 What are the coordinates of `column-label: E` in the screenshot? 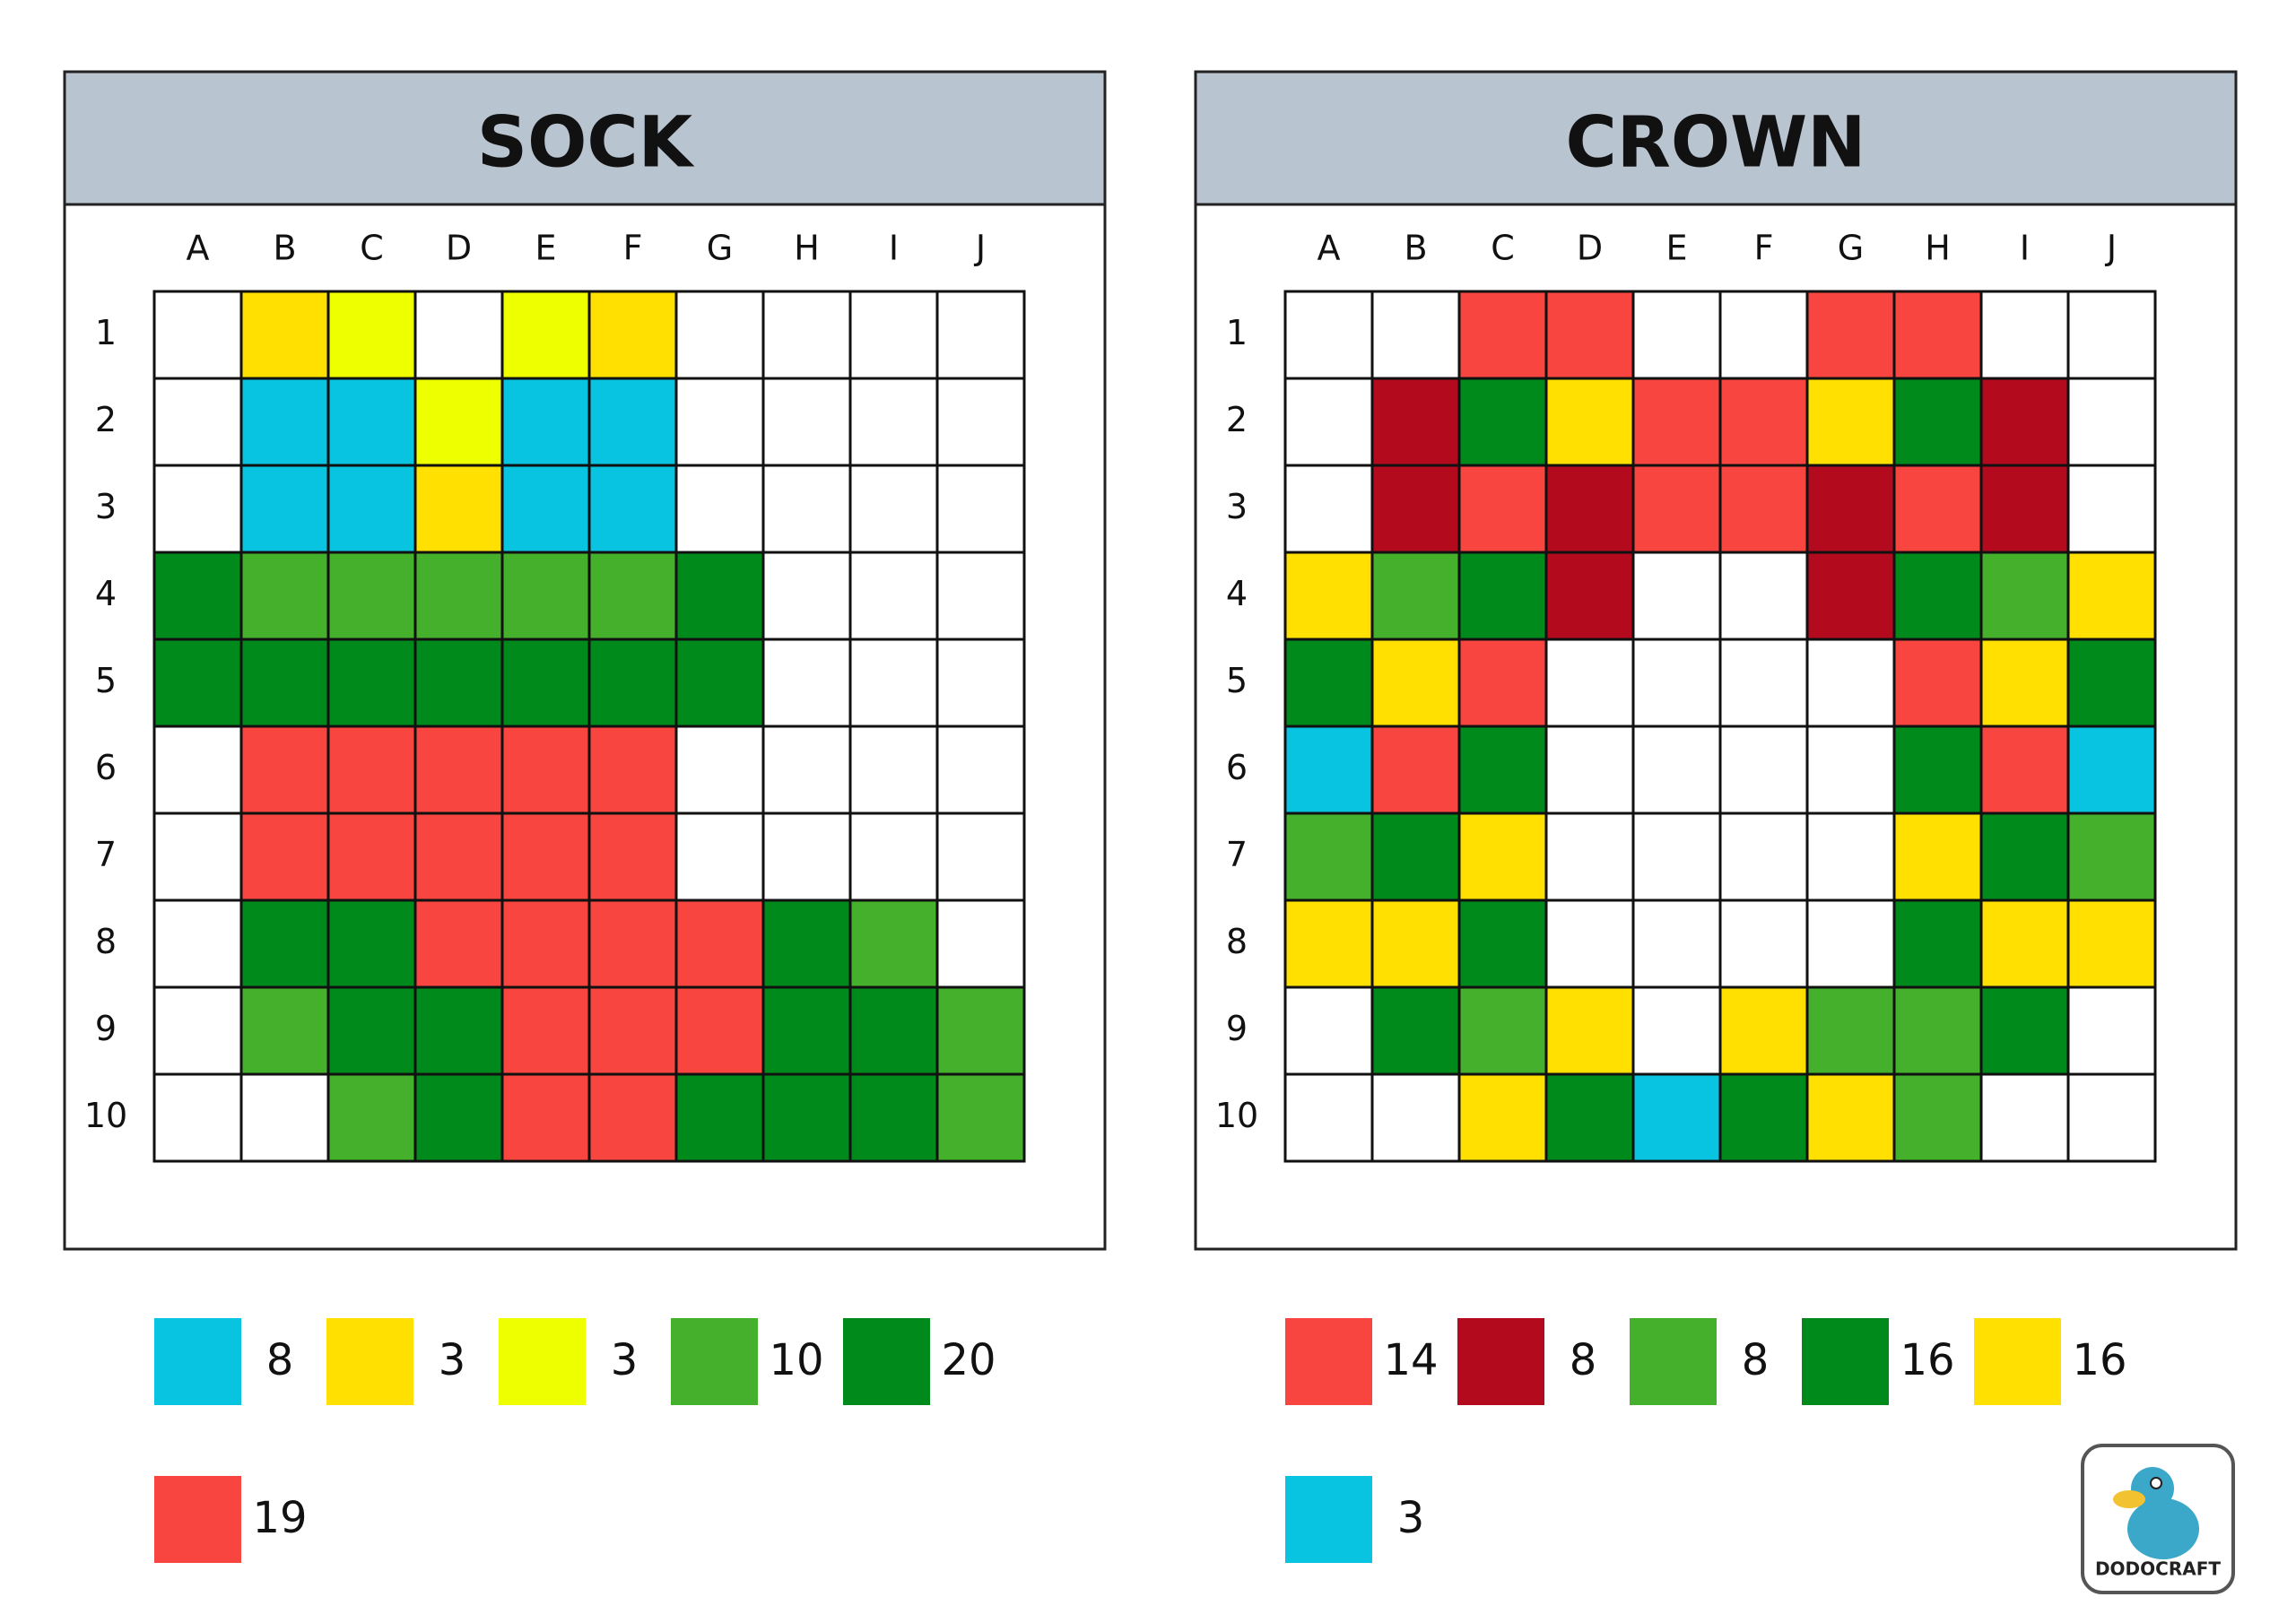 It's located at (545, 248).